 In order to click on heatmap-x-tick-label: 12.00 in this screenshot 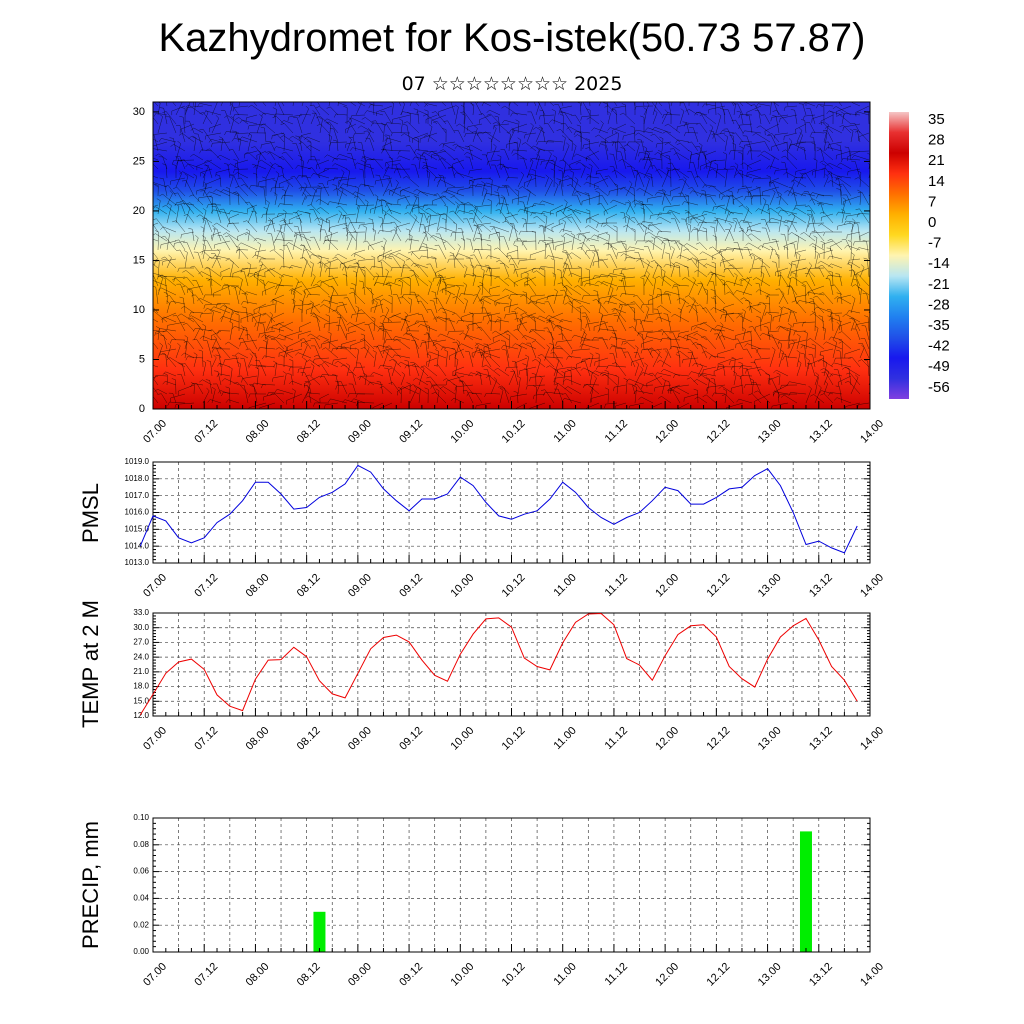, I will do `click(667, 432)`.